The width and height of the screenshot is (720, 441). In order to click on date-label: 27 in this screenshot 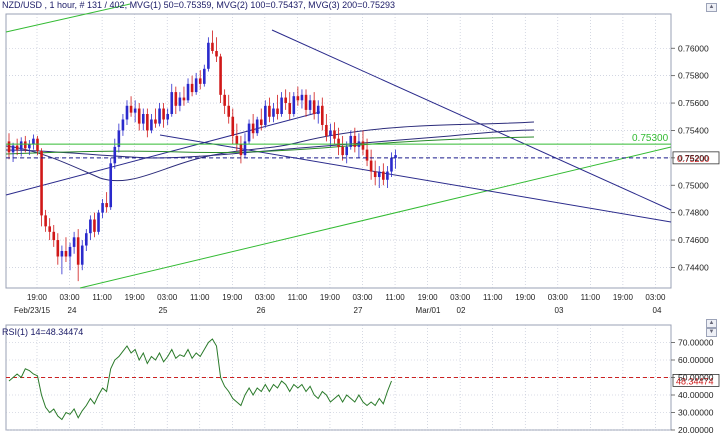, I will do `click(358, 310)`.